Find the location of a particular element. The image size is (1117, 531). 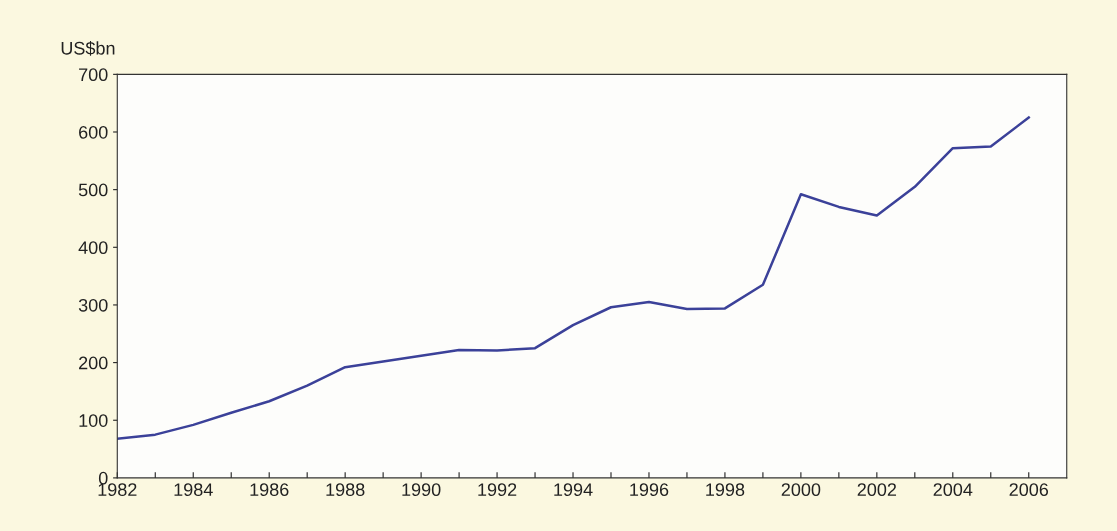

y-tick-label: 500 is located at coordinates (93, 190).